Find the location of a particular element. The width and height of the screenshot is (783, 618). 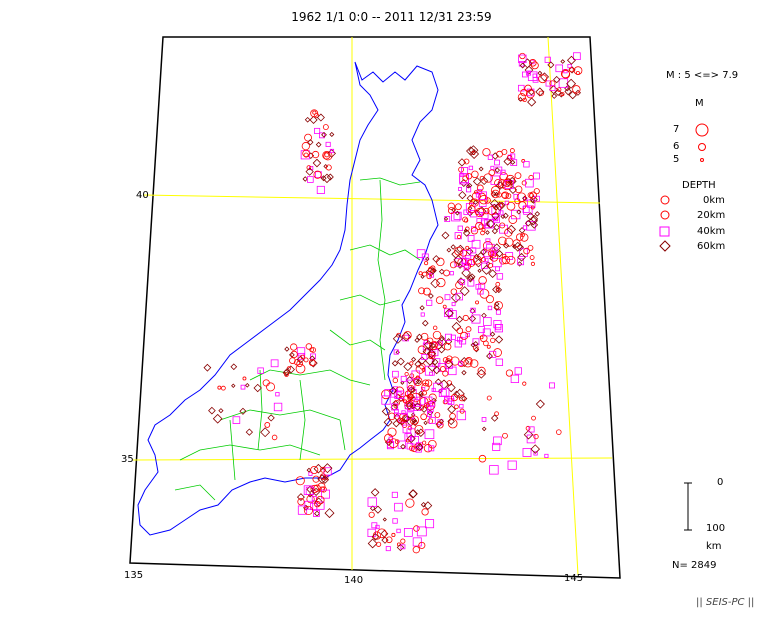

mag-7-symbol is located at coordinates (702, 130).